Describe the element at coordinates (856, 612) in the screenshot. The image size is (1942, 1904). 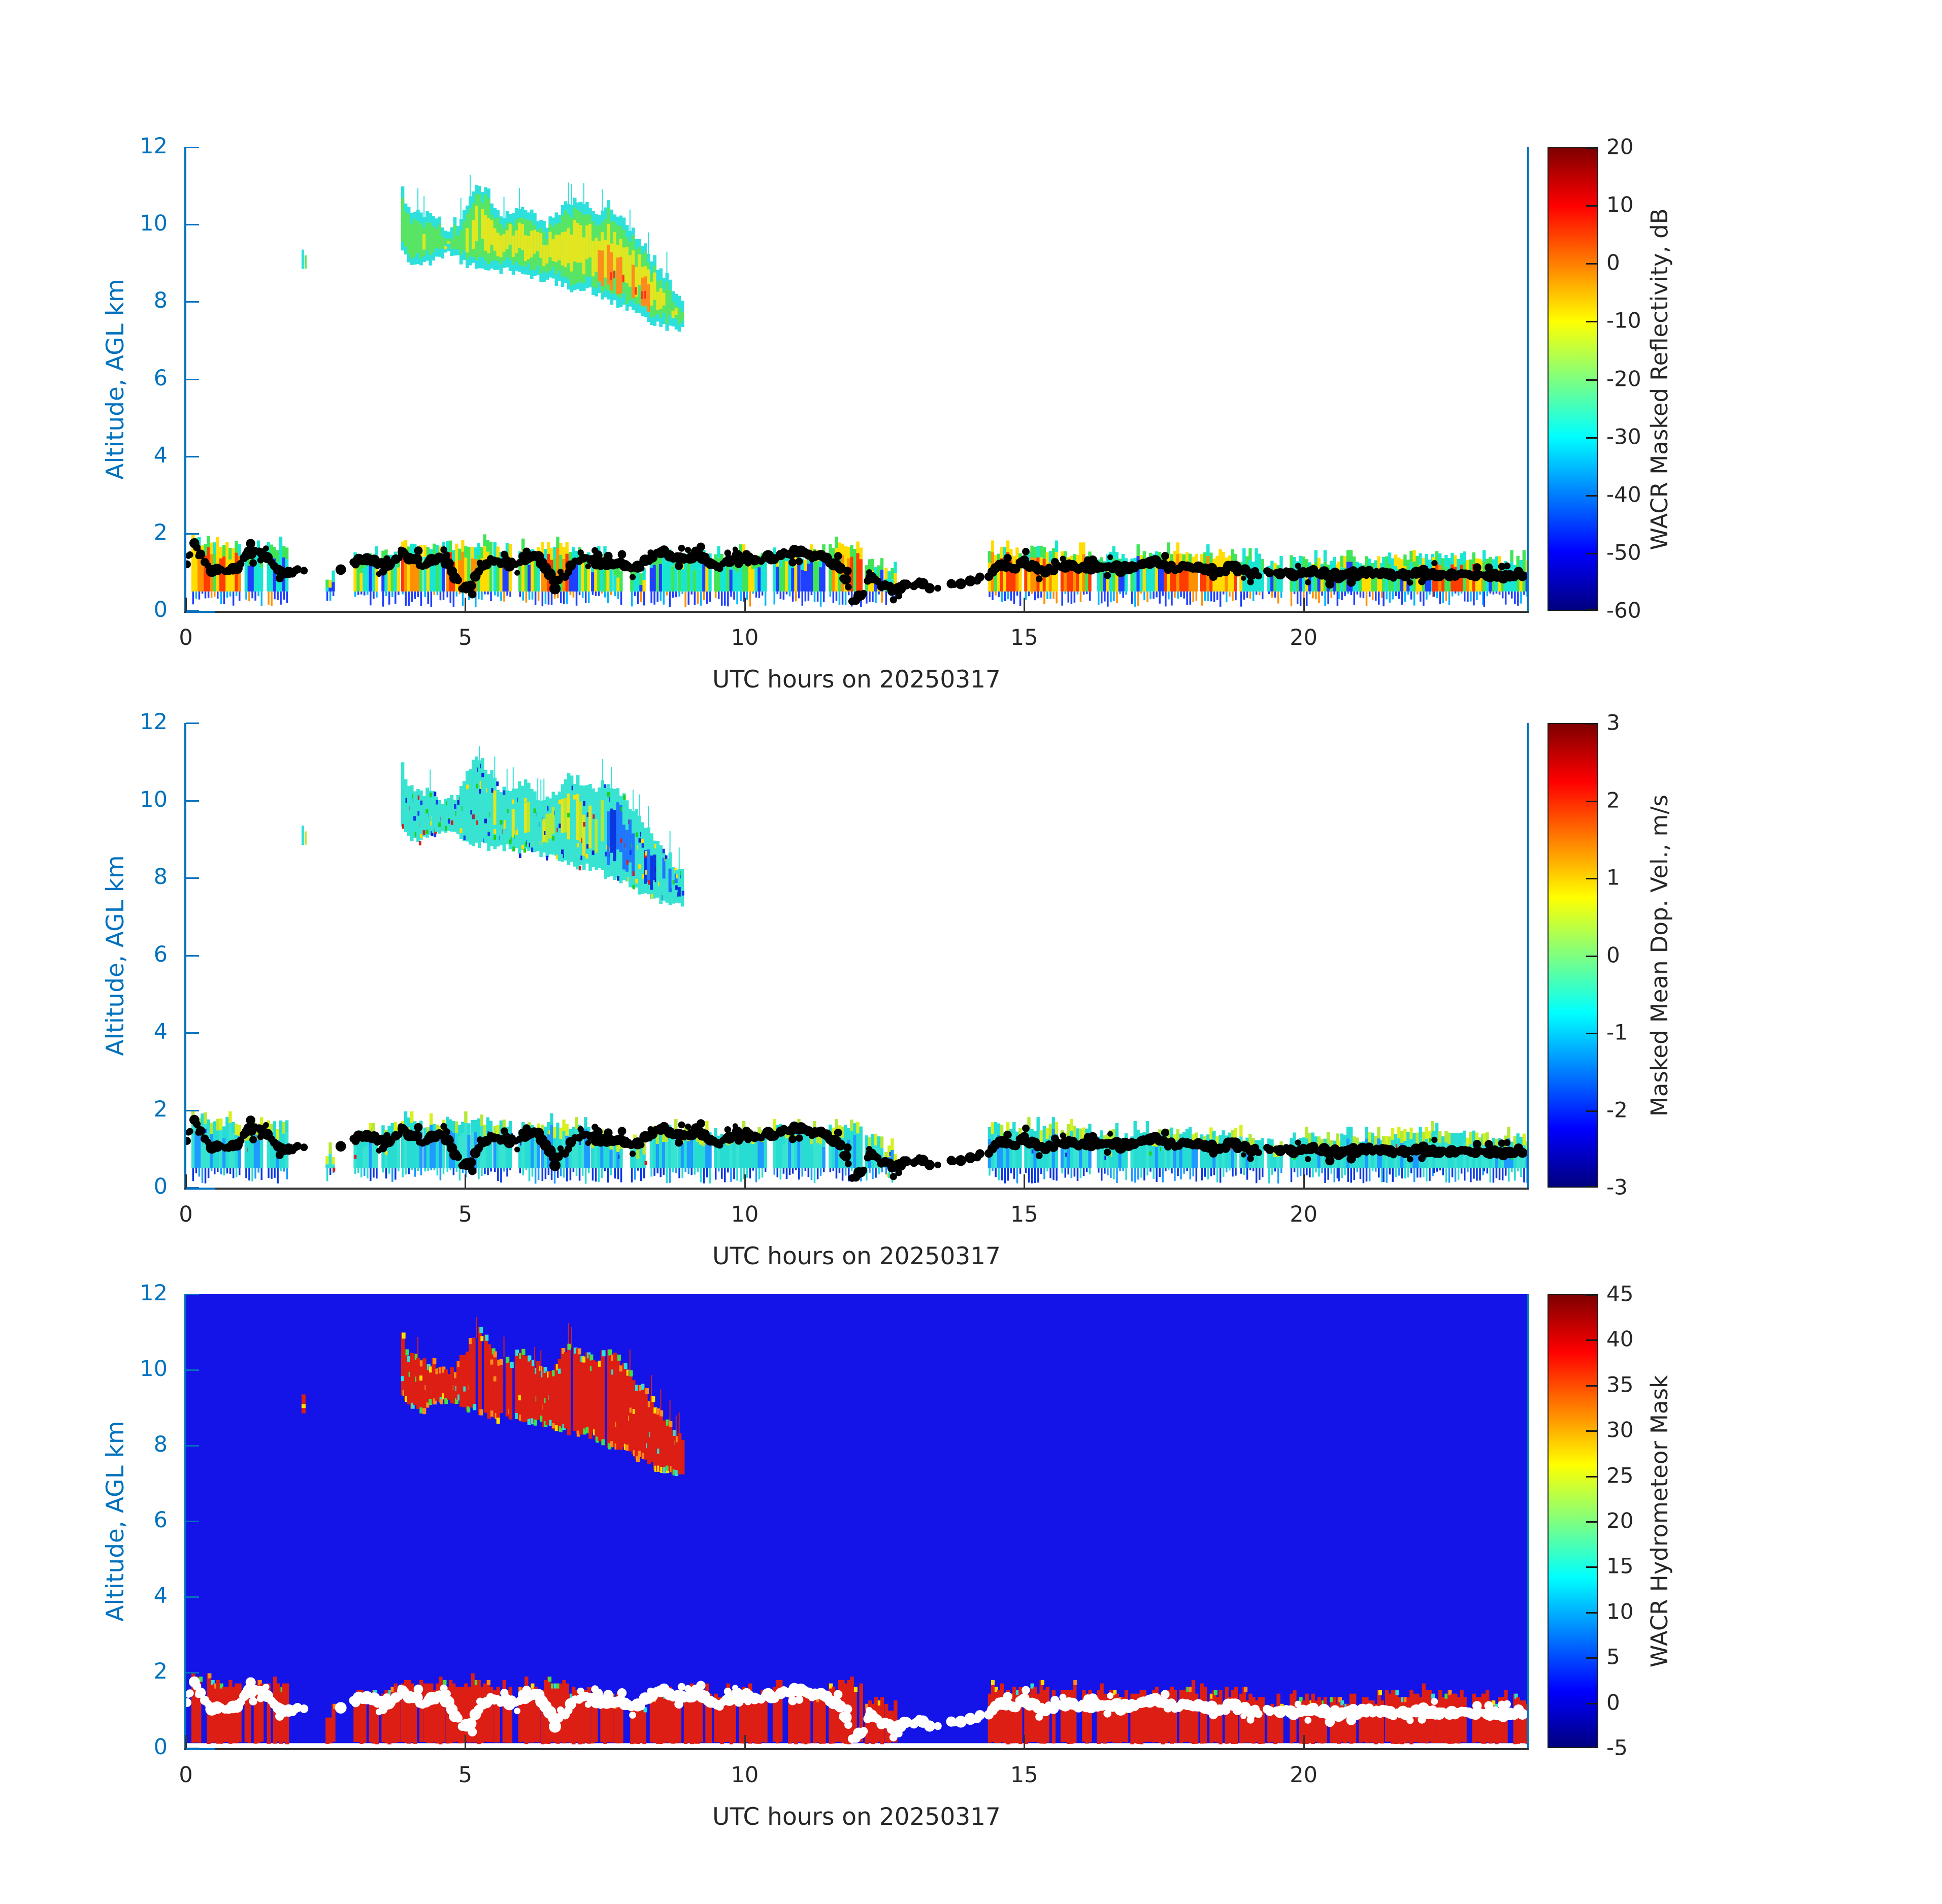
I see `x-axis-line-panel1` at that location.